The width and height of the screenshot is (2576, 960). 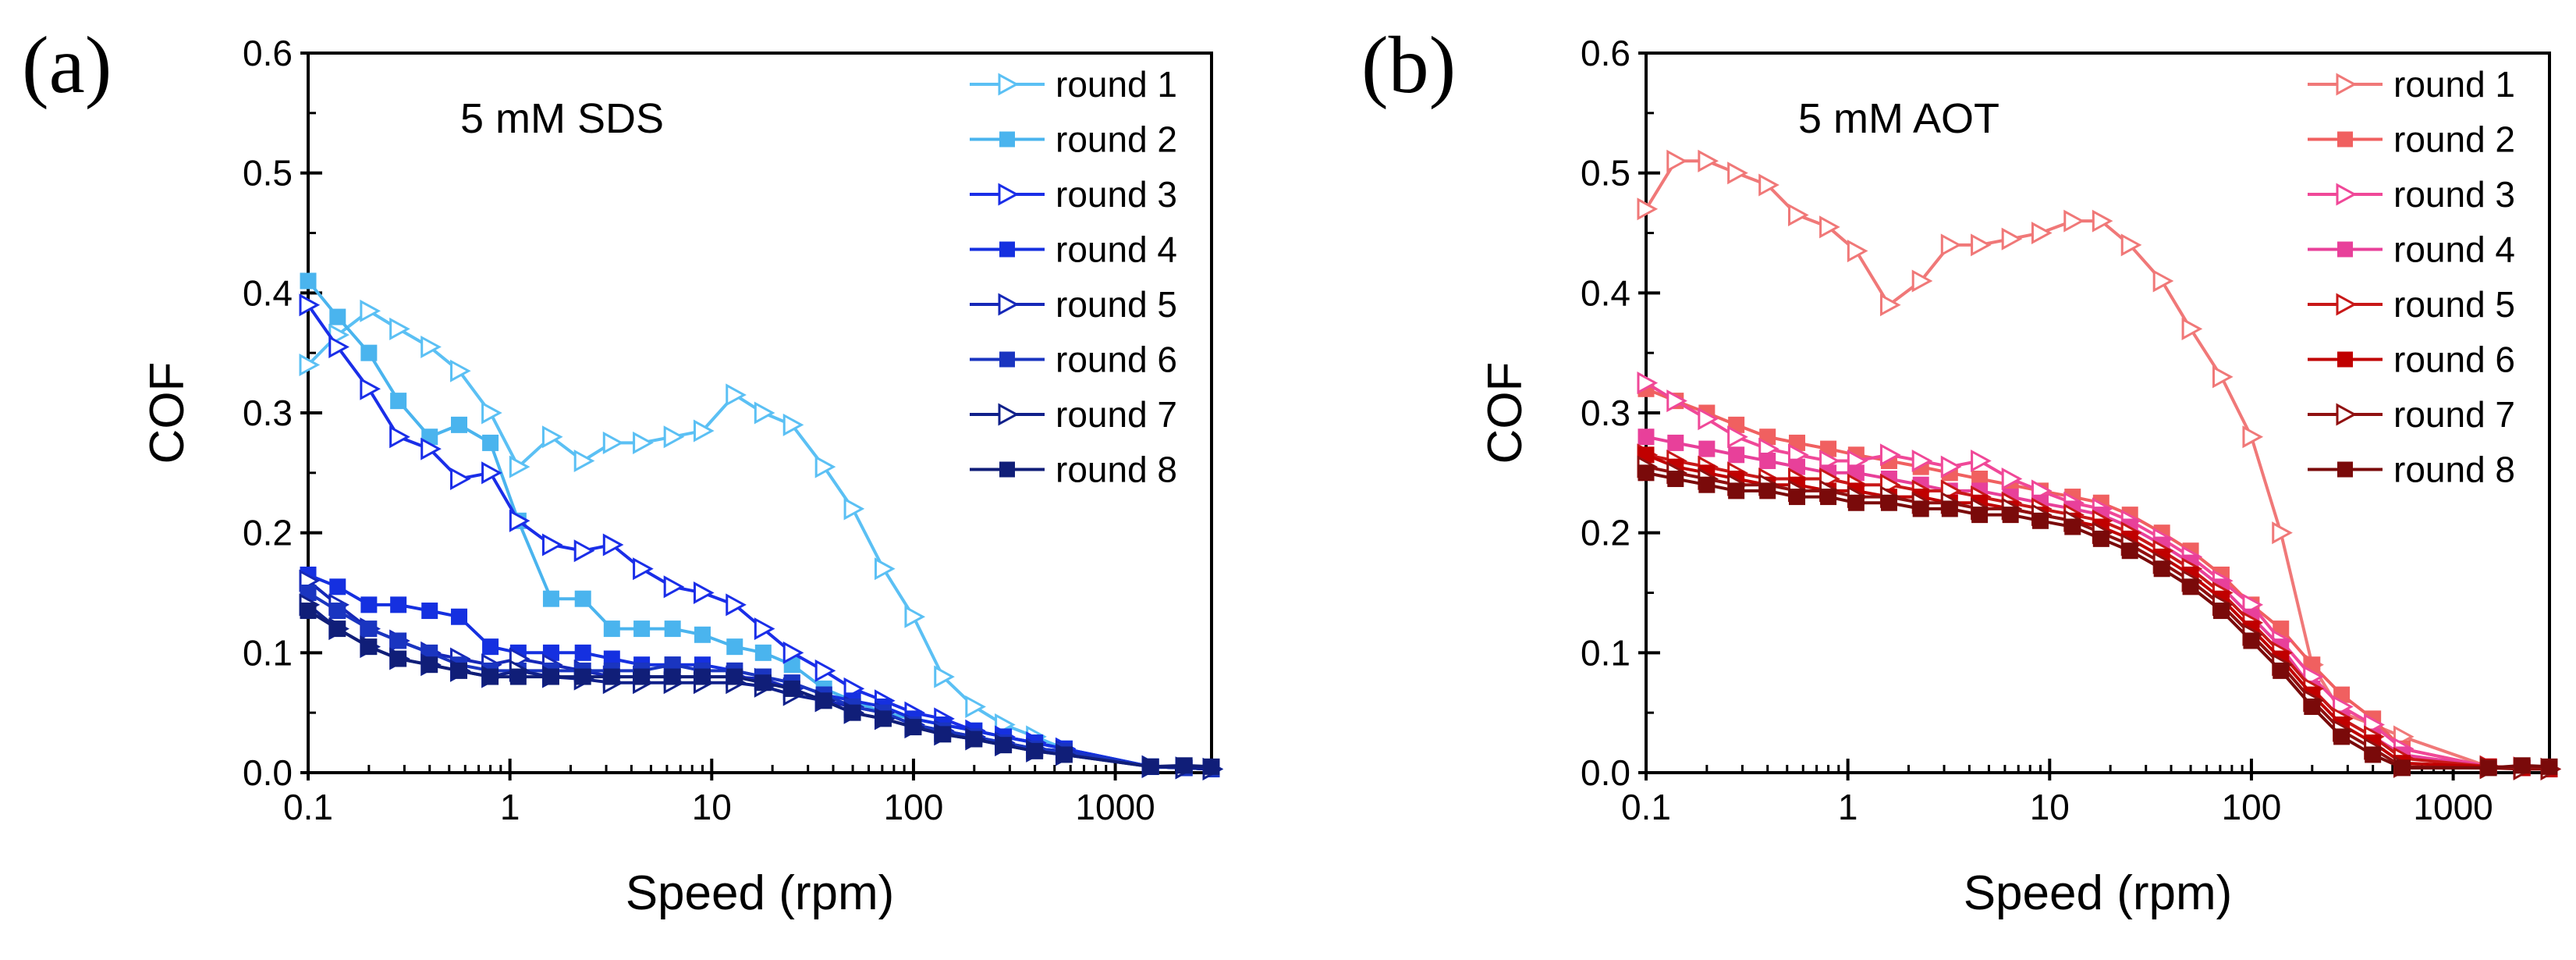 What do you see at coordinates (268, 652) in the screenshot?
I see `panel-a-ytick-label: 0.1` at bounding box center [268, 652].